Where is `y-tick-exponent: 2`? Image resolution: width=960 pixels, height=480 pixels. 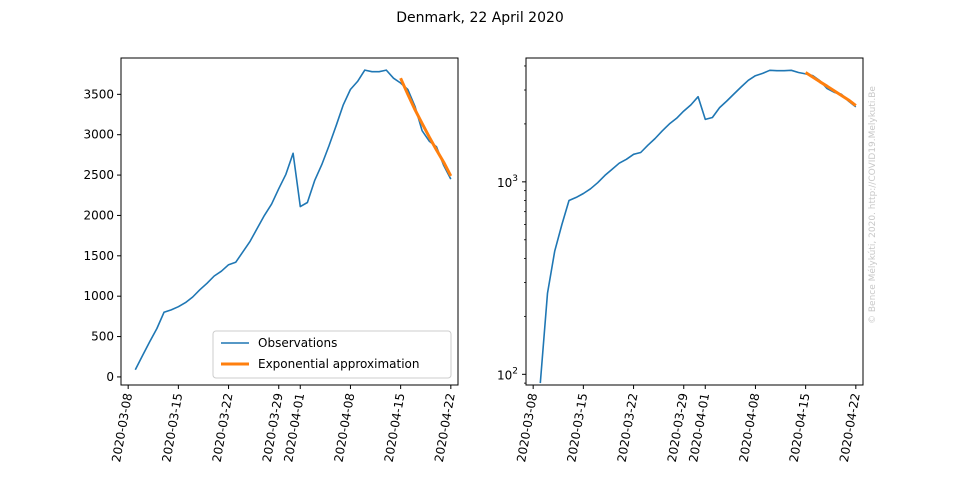
y-tick-exponent: 2 is located at coordinates (515, 371).